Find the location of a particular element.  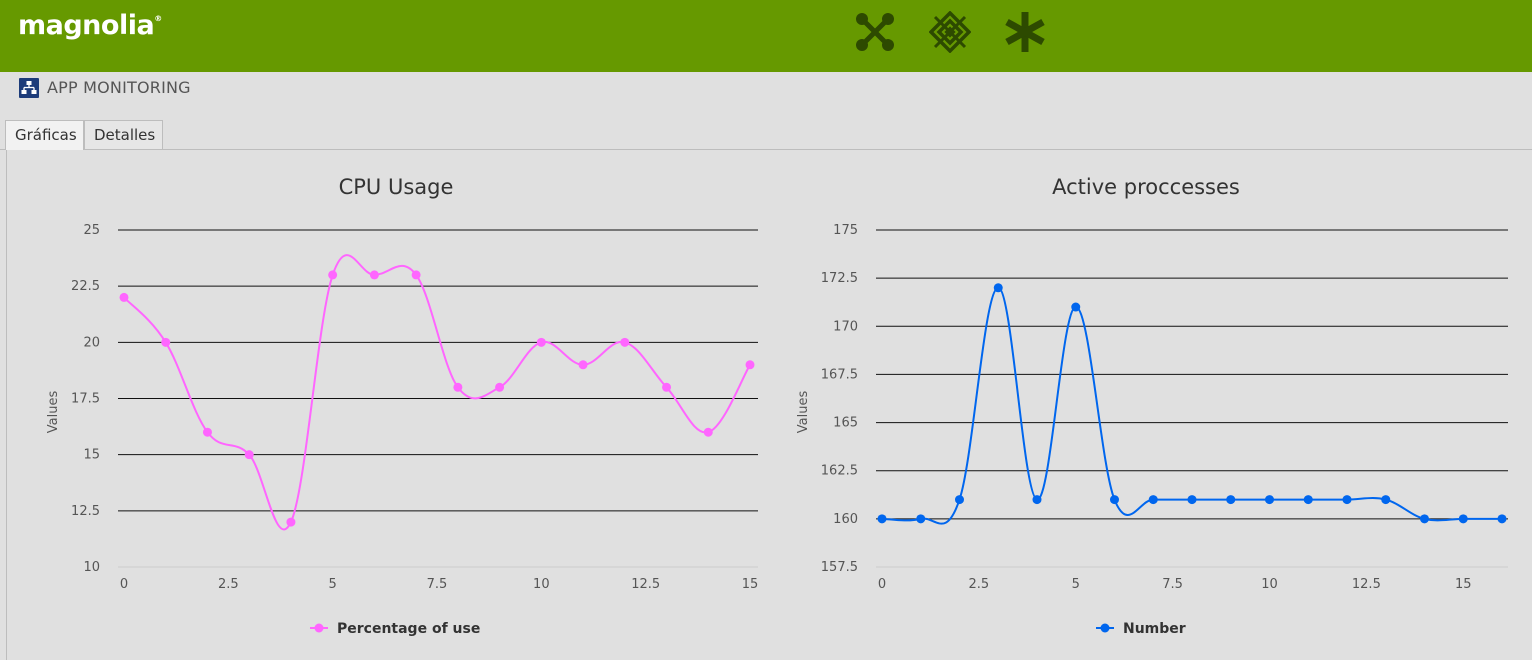

favorites-icon is located at coordinates (1025, 32).